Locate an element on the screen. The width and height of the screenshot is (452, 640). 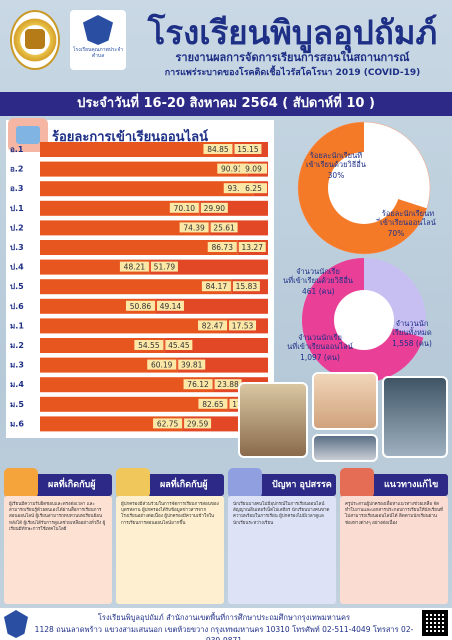
school-name: โรงเรียนพิบูลอุปถัมภ์ is located at coordinates (292, 32).